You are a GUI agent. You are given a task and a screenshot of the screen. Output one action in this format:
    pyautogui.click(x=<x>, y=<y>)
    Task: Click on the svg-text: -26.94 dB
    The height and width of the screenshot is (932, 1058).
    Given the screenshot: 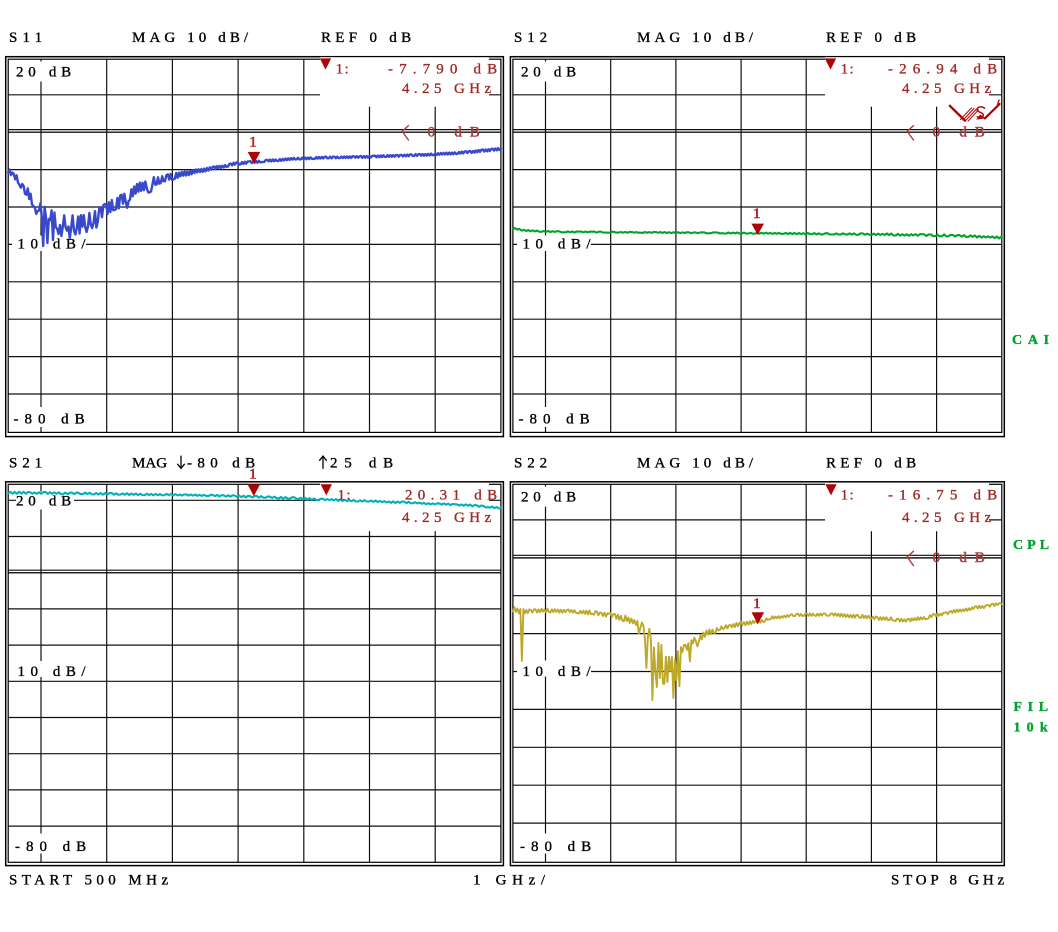 What is the action you would take?
    pyautogui.click(x=944, y=69)
    